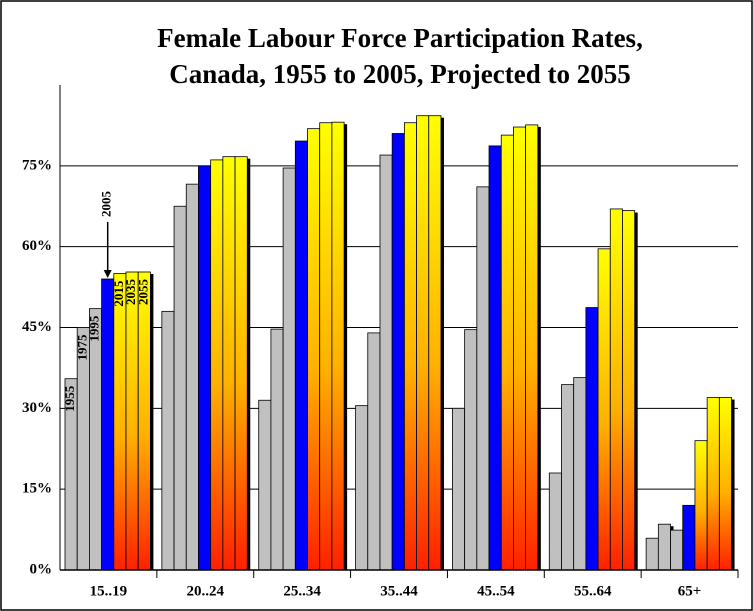 Image resolution: width=753 pixels, height=611 pixels. Describe the element at coordinates (142, 291) in the screenshot. I see `series-label: 2055` at that location.